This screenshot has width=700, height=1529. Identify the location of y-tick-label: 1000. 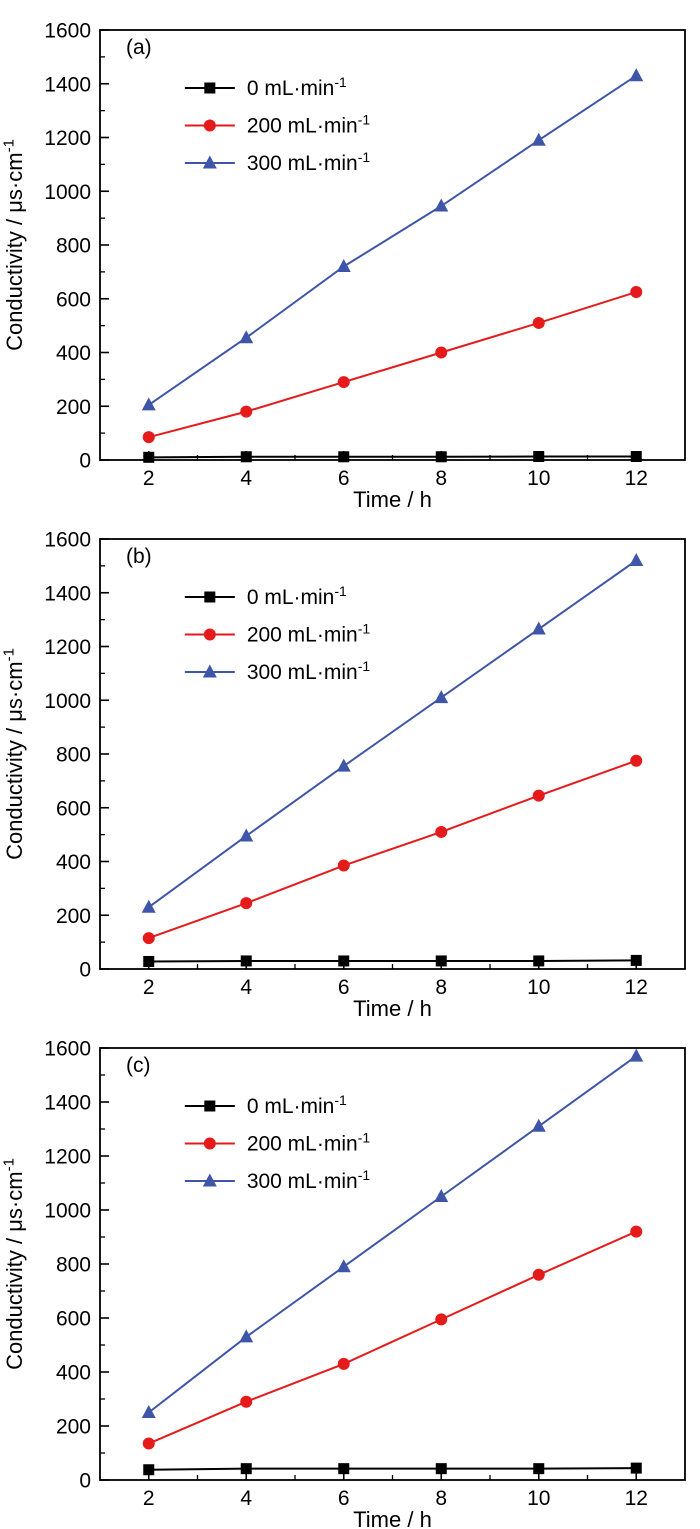
(67, 192).